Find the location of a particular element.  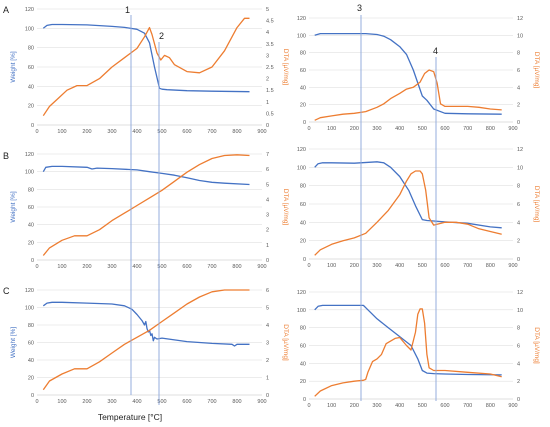

x-axis-label: Temperature [°C] is located at coordinates (130, 417).